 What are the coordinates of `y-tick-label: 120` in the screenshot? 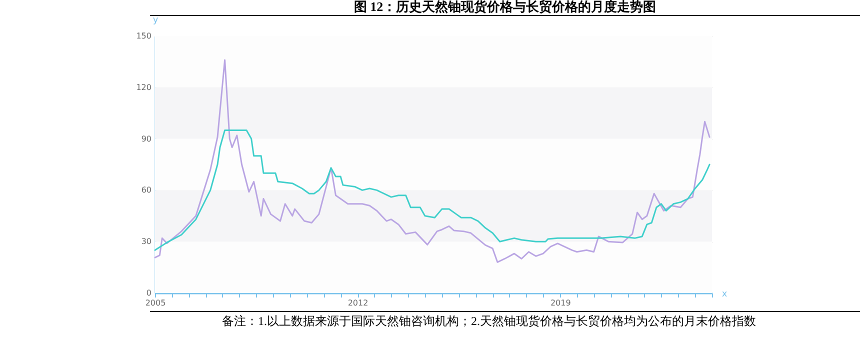 It's located at (144, 87).